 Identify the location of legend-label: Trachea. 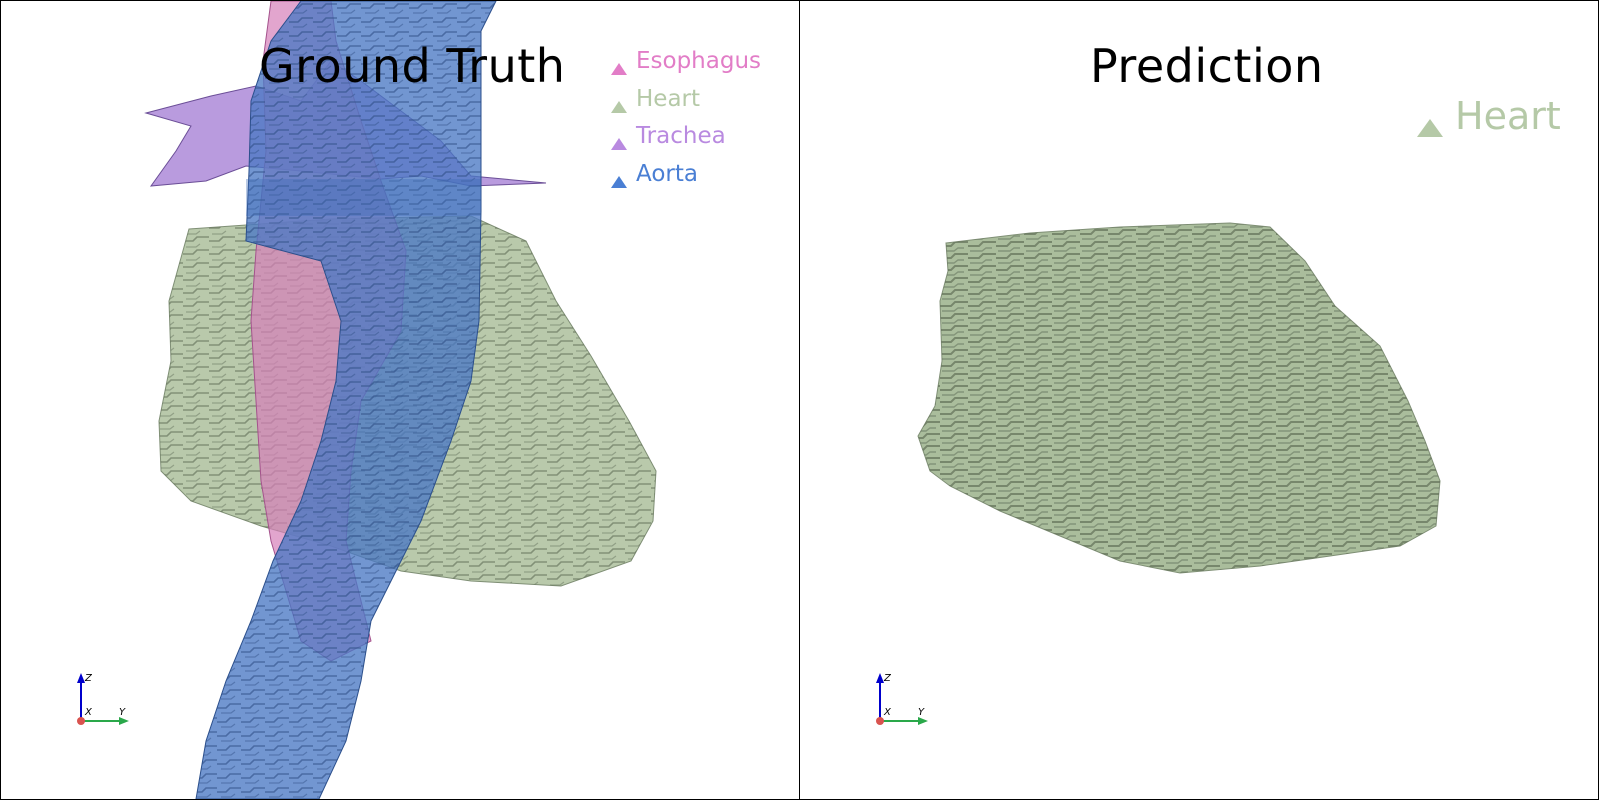
(681, 136).